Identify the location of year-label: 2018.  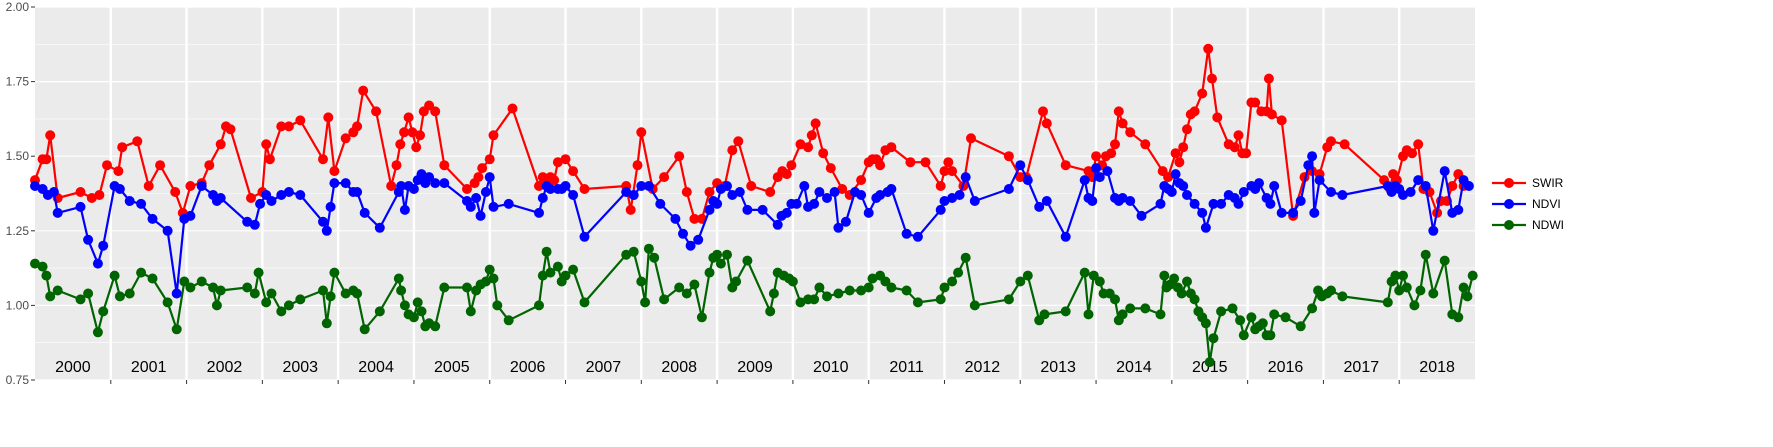
(1437, 367).